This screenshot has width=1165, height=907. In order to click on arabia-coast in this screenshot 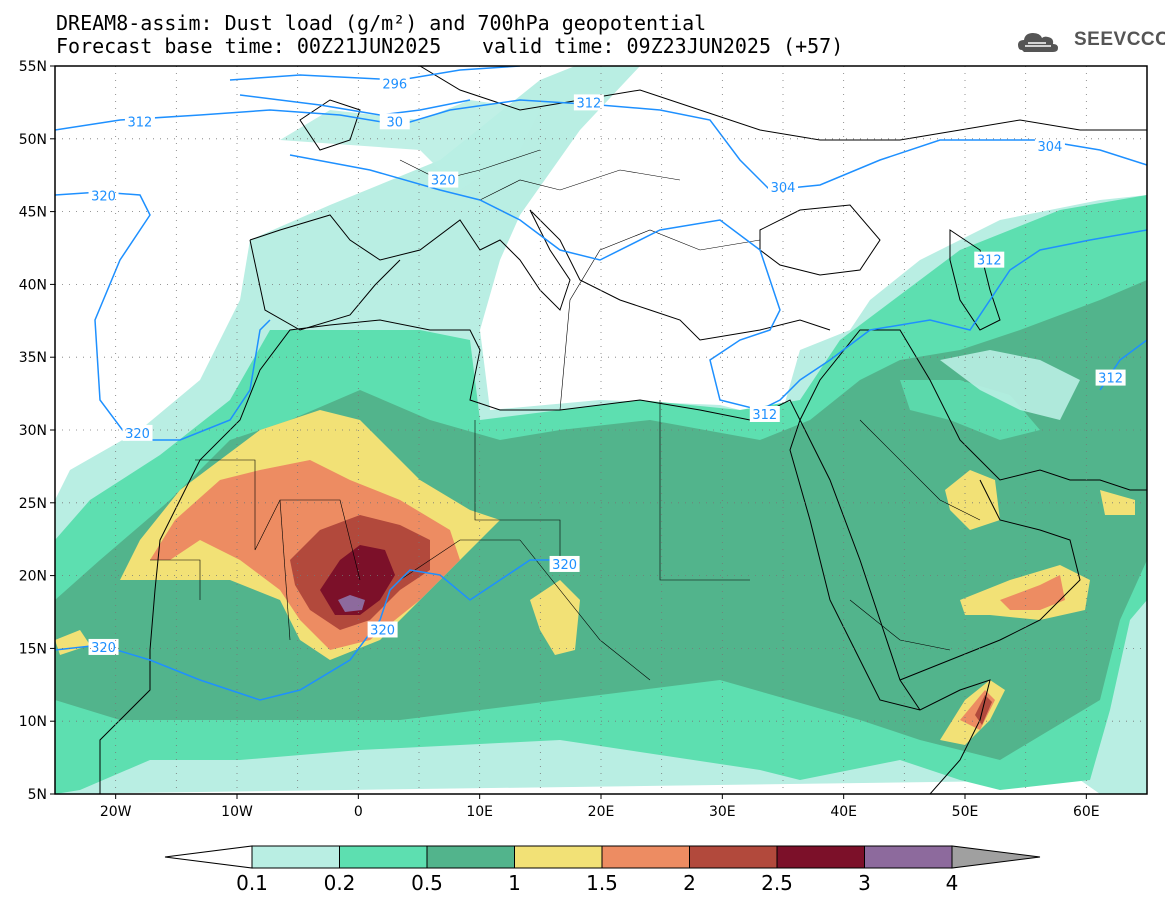, I will do `click(973, 410)`.